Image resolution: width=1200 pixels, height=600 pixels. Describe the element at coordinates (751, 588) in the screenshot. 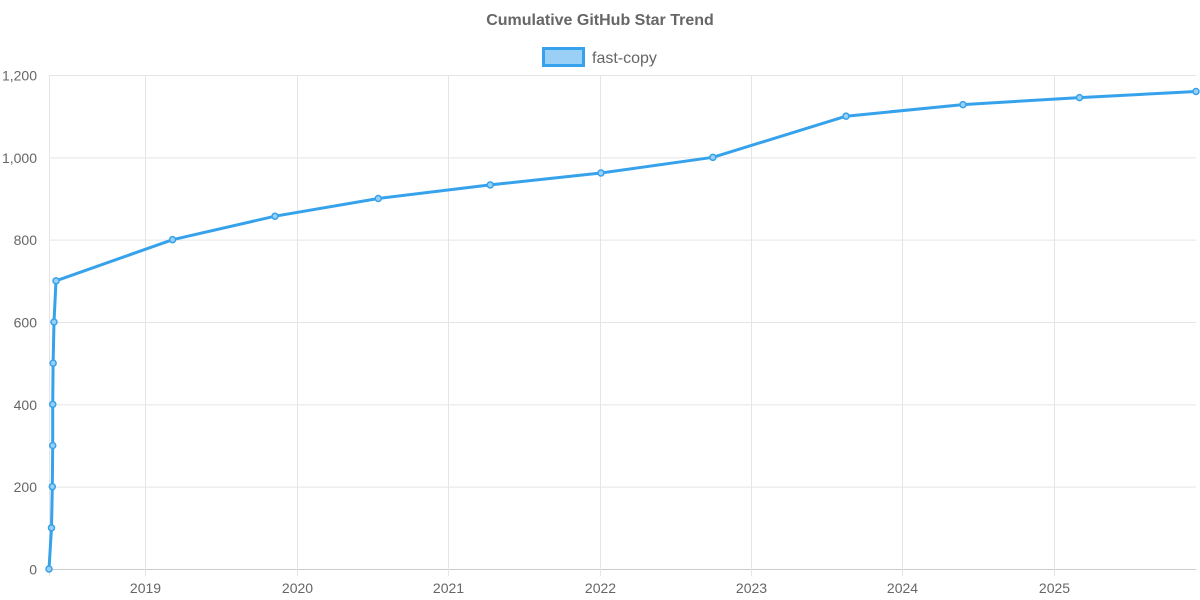

I see `x-tick-label: 2023` at that location.